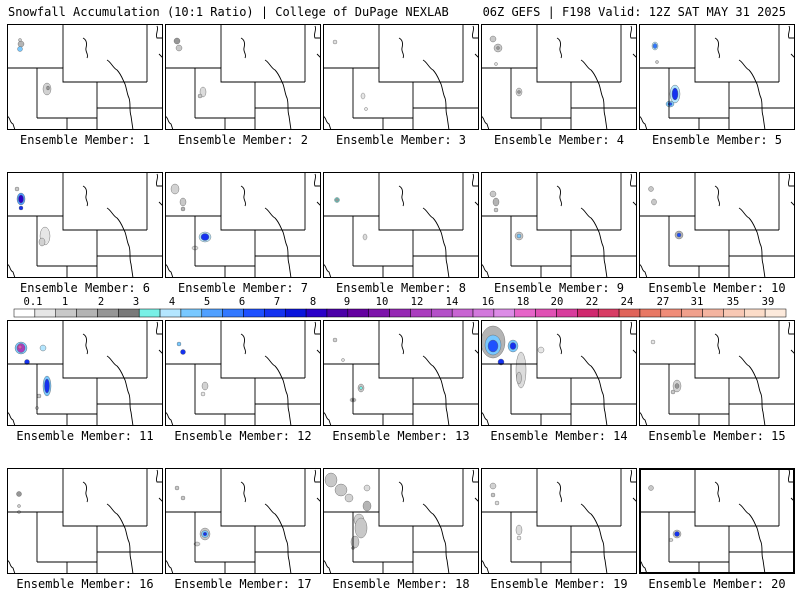 The width and height of the screenshot is (800, 600). Describe the element at coordinates (243, 85) in the screenshot. I see `ensemble-member-panel: Ensemble Member: 2` at that location.